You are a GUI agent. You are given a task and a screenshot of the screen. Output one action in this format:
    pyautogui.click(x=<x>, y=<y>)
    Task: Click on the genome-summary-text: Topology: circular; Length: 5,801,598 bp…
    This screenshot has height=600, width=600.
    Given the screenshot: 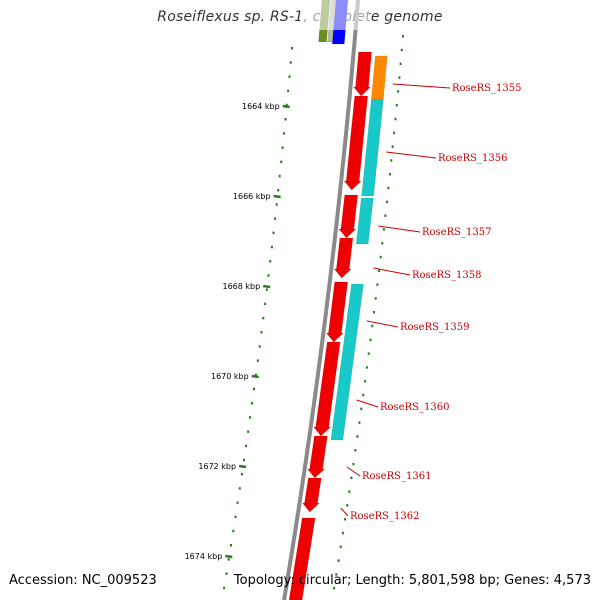 What is the action you would take?
    pyautogui.click(x=412, y=580)
    